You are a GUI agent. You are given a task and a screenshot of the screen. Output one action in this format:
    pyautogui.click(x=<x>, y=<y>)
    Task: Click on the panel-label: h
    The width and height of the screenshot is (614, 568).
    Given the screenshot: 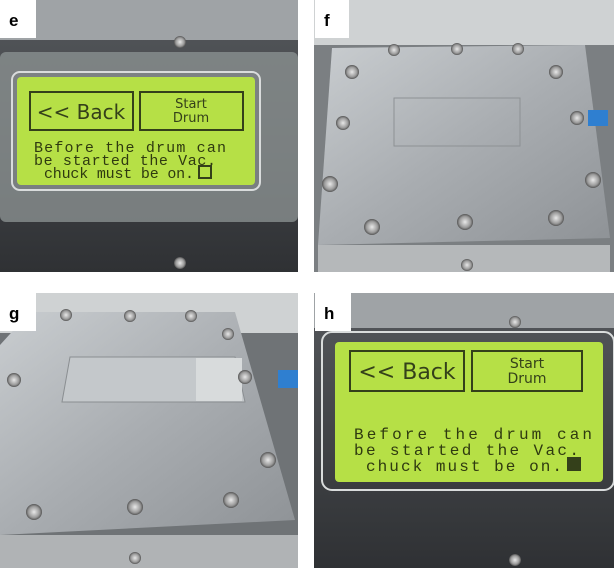 What is the action you would take?
    pyautogui.click(x=329, y=313)
    